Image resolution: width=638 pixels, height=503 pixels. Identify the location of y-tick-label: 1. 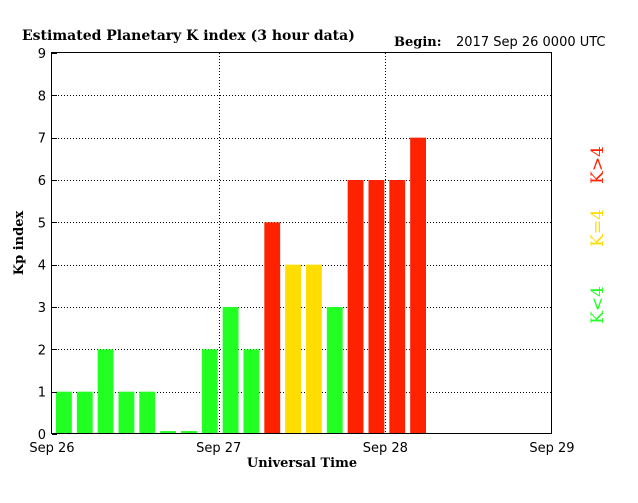
(42, 393).